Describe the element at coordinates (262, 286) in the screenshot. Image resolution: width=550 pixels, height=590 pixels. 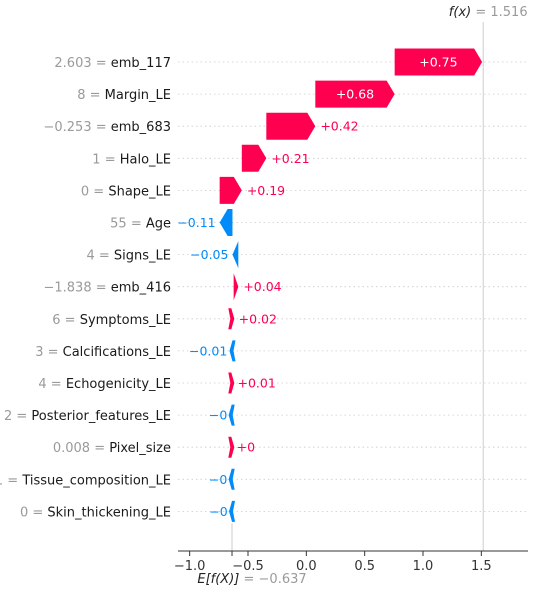
I see `bar-label-emb_416: +0.04` at that location.